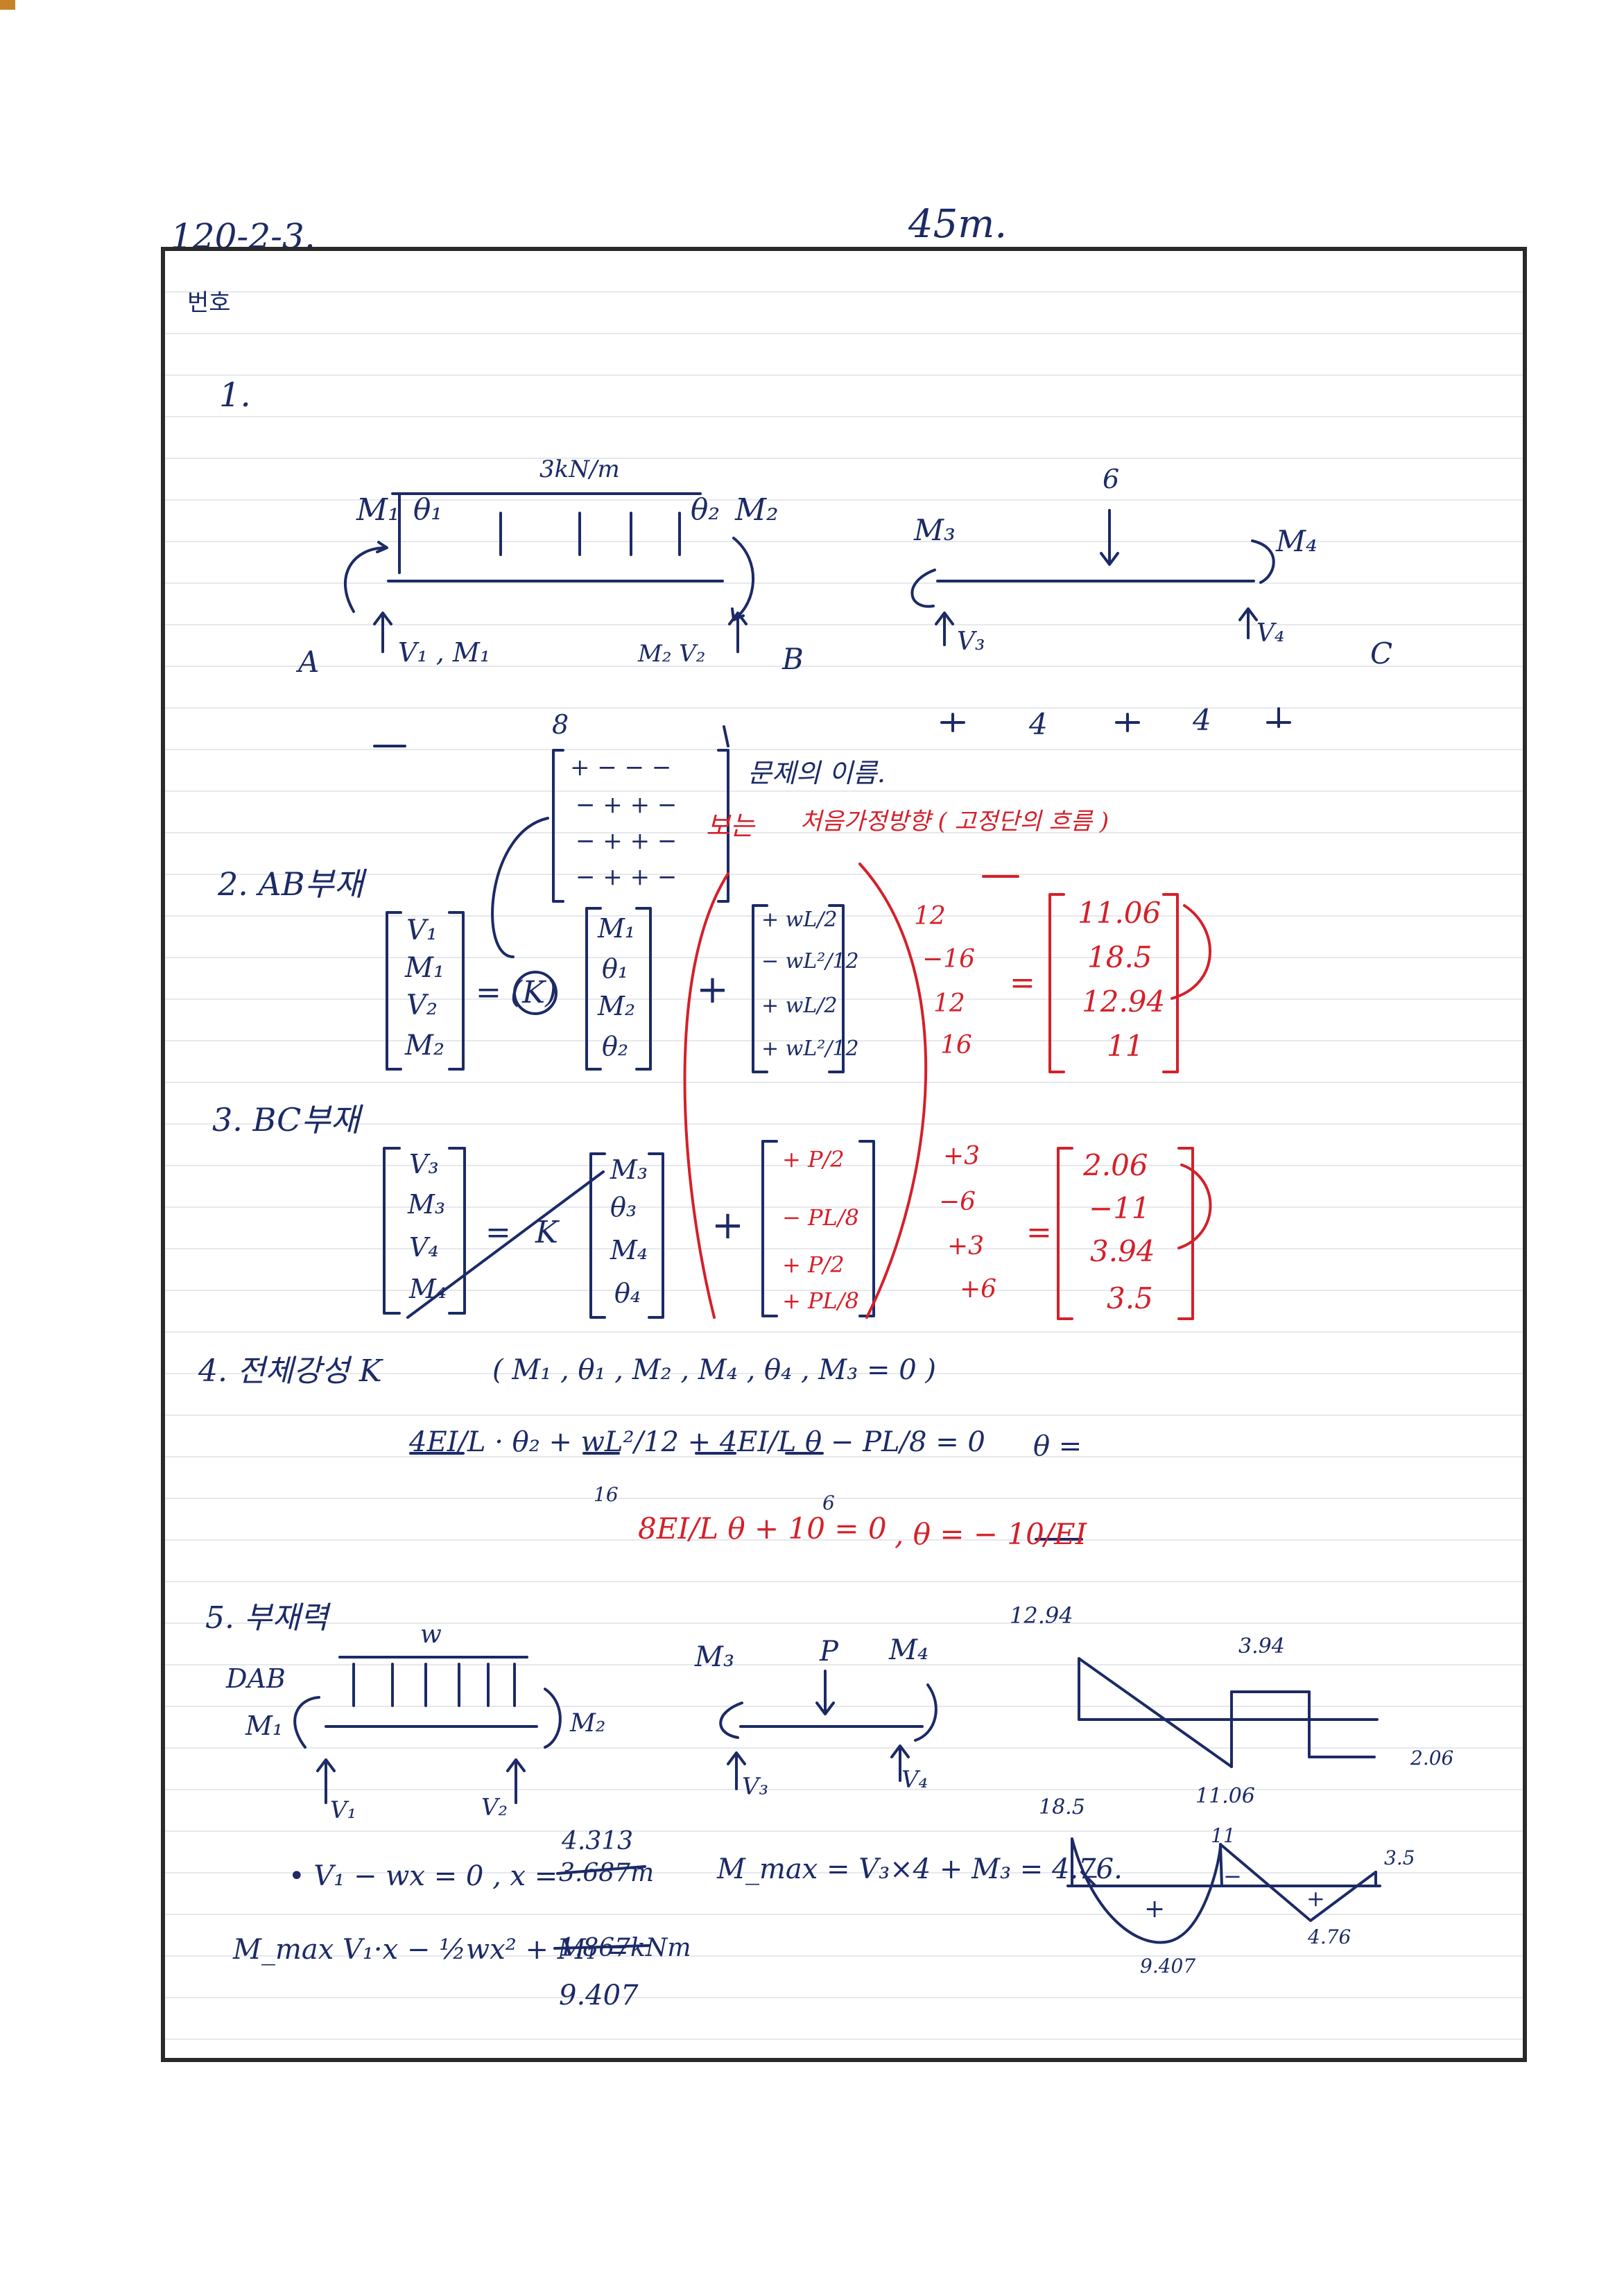  What do you see at coordinates (422, 1005) in the screenshot?
I see `q2-lhs-3: V₂` at bounding box center [422, 1005].